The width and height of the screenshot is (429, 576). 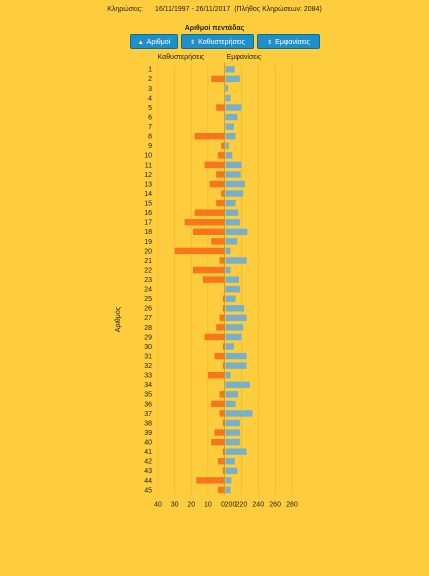 I want to click on category-label: 33, so click(x=148, y=376).